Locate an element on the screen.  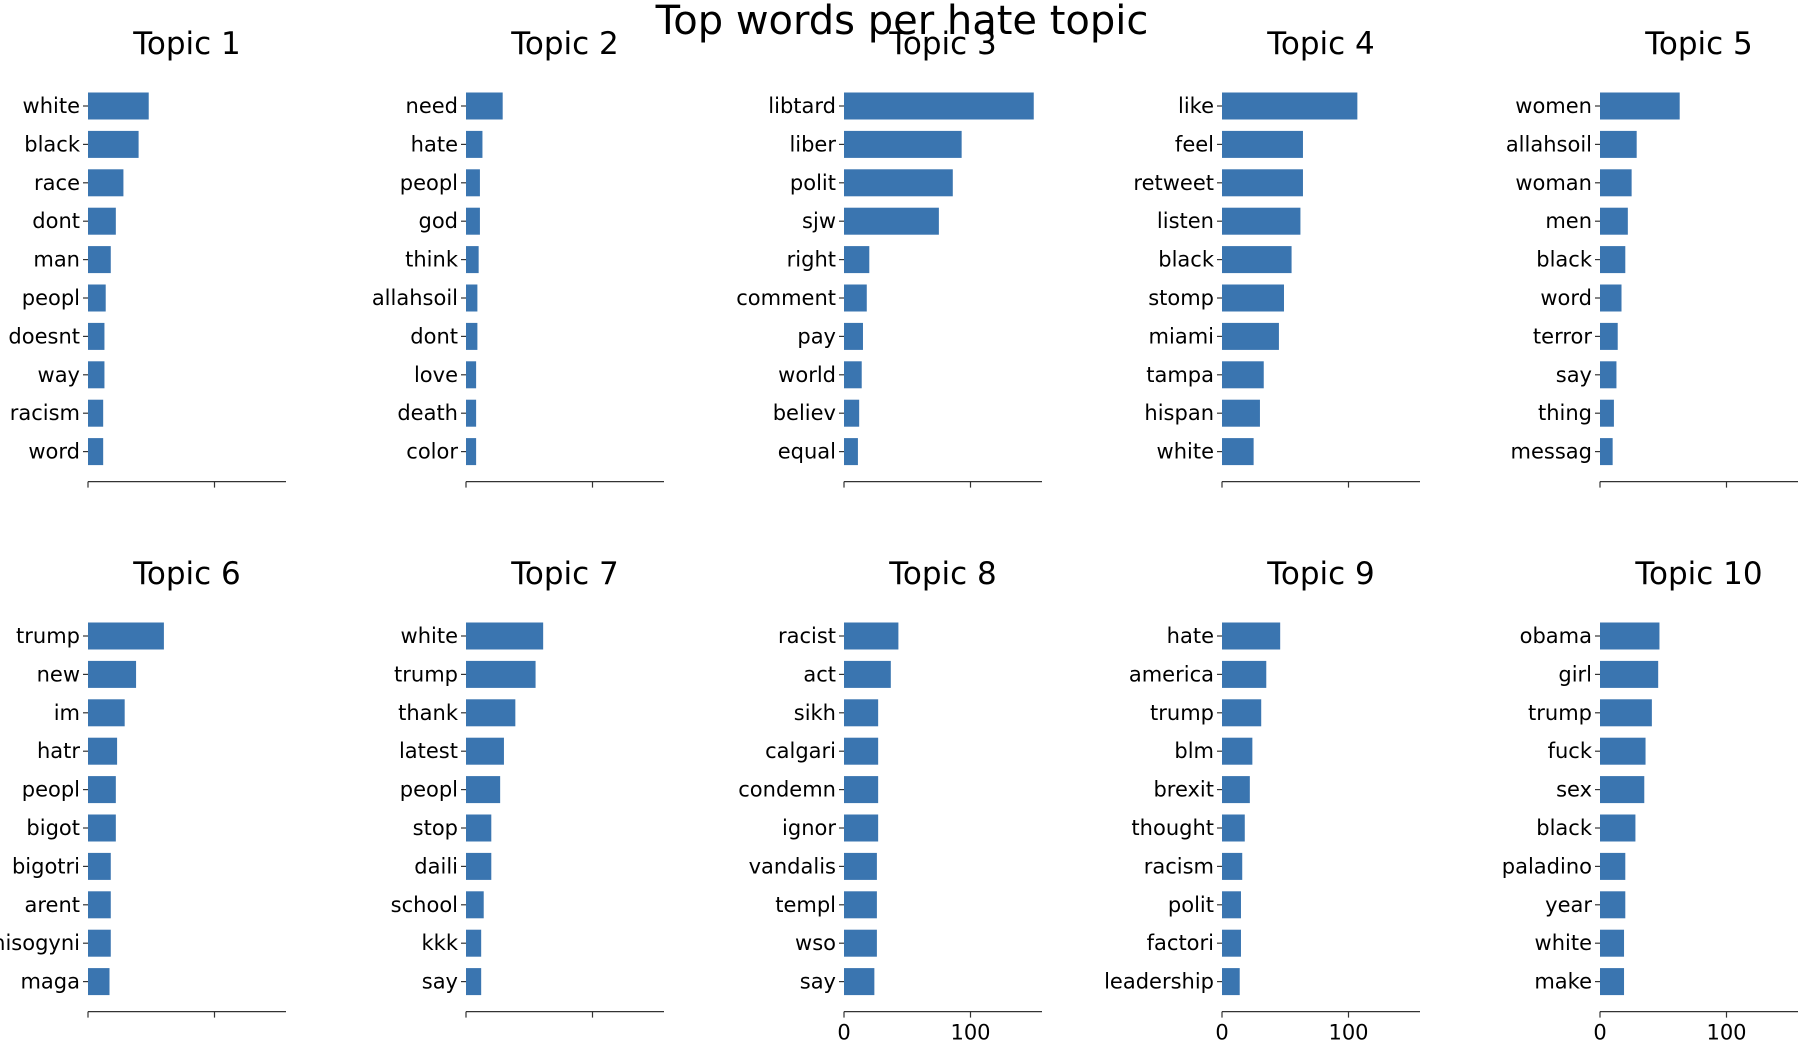
y-tick-label: condemn is located at coordinates (787, 790).